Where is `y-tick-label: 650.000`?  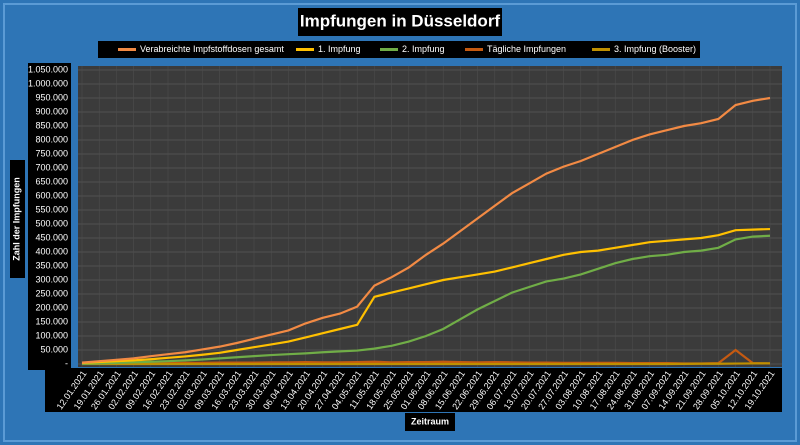
y-tick-label: 650.000 is located at coordinates (51, 181).